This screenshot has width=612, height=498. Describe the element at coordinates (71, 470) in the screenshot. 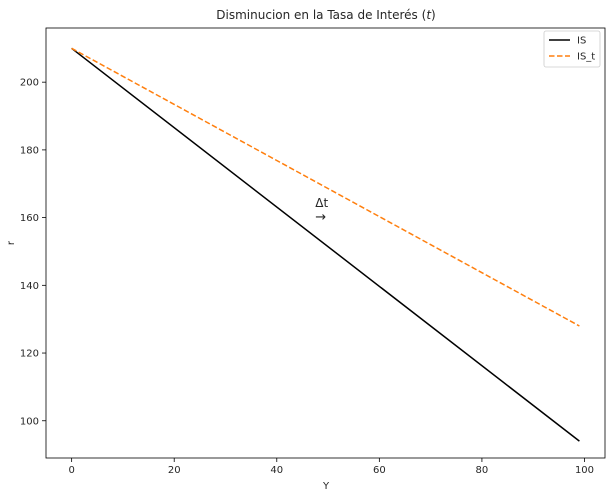

I see `x-tick-label: 0` at that location.